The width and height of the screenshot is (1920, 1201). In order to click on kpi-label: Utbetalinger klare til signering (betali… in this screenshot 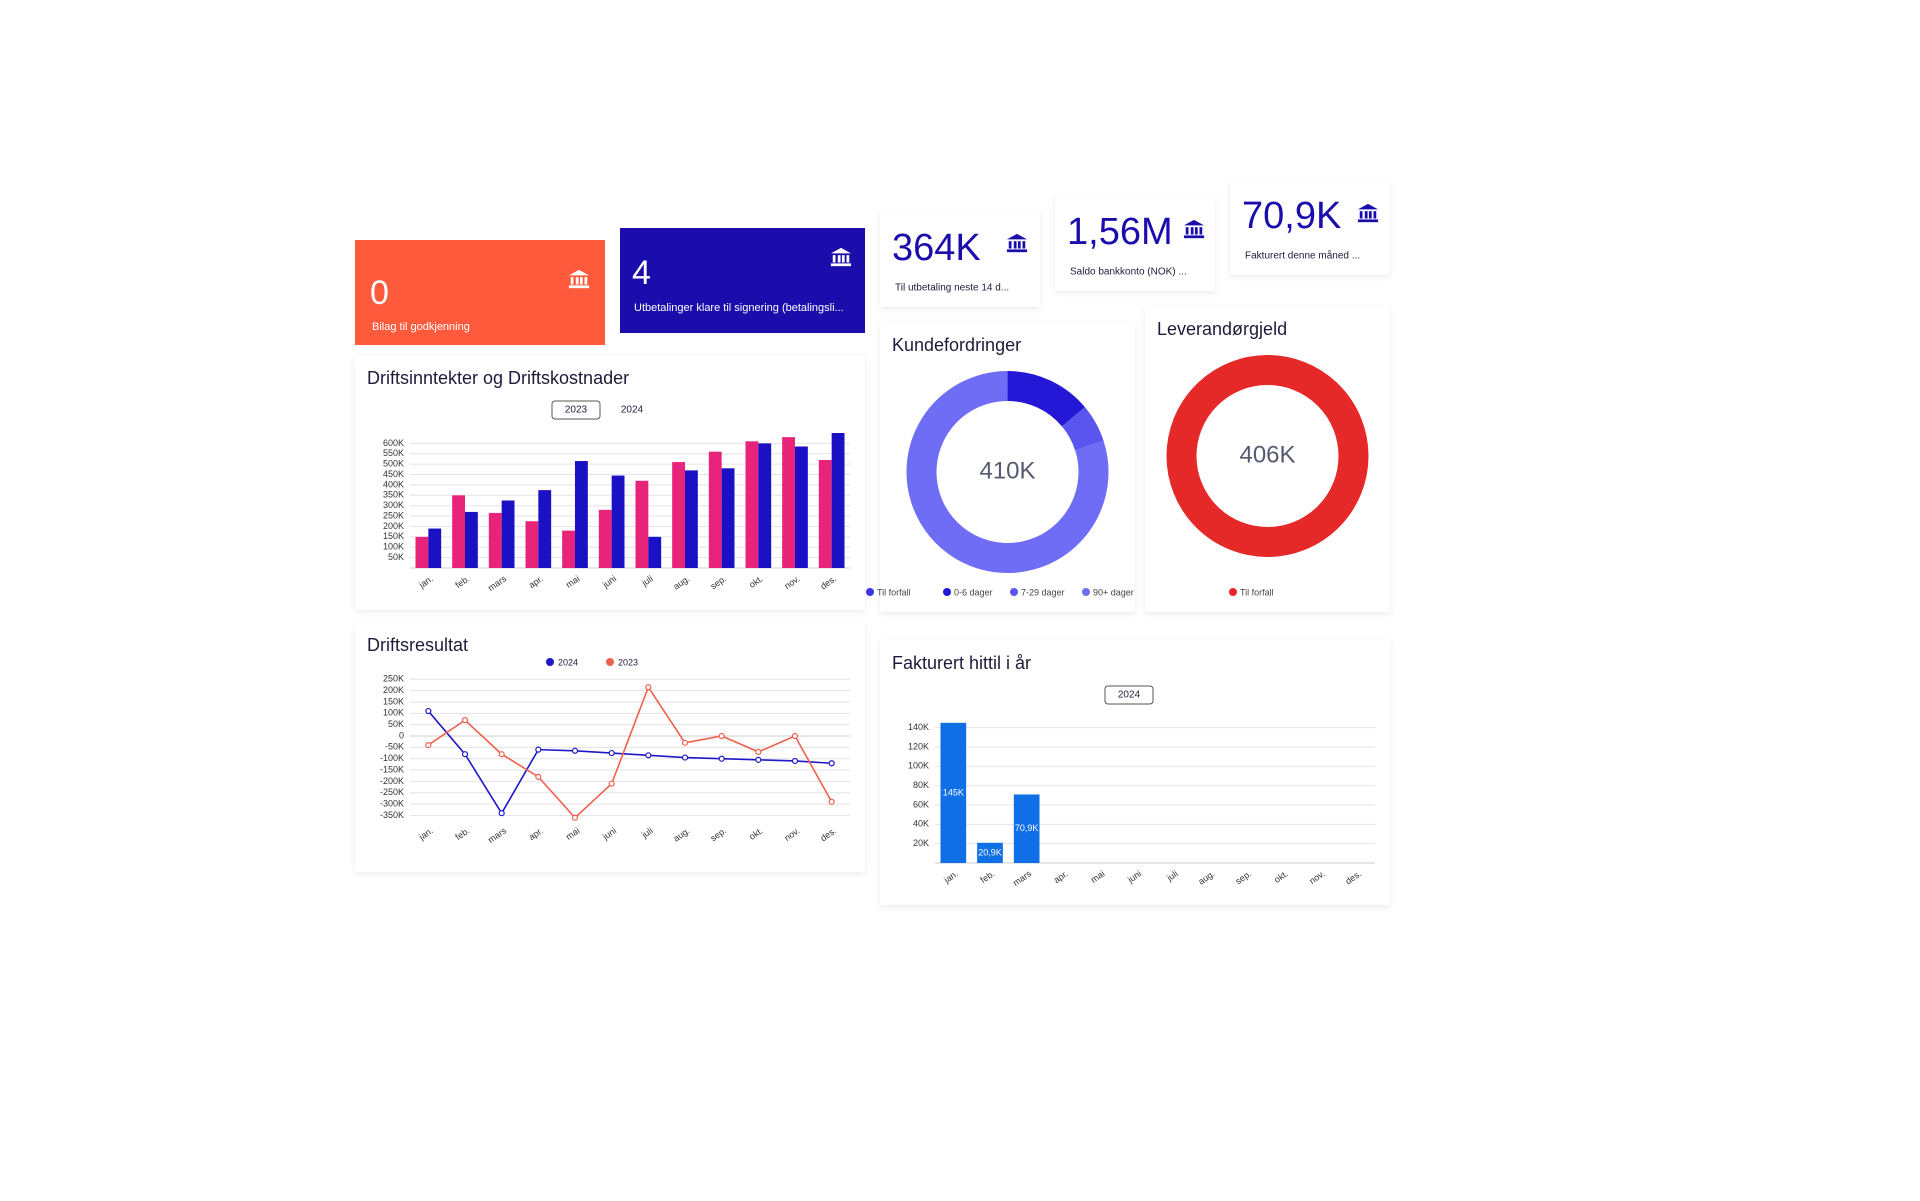, I will do `click(739, 308)`.